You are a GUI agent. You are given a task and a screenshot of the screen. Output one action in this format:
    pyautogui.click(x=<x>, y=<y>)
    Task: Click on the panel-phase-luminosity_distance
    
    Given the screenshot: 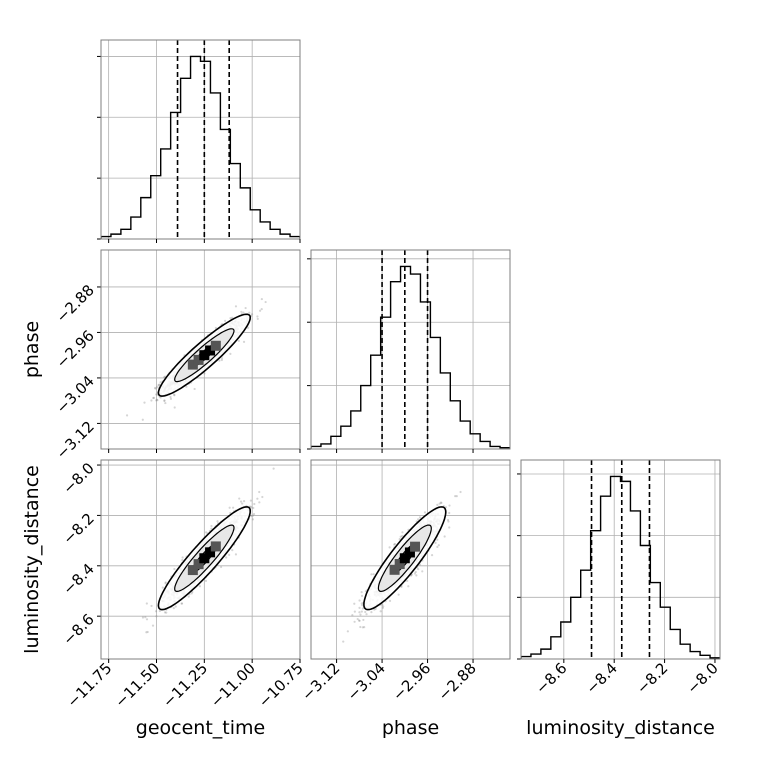 What is the action you would take?
    pyautogui.click(x=410, y=561)
    